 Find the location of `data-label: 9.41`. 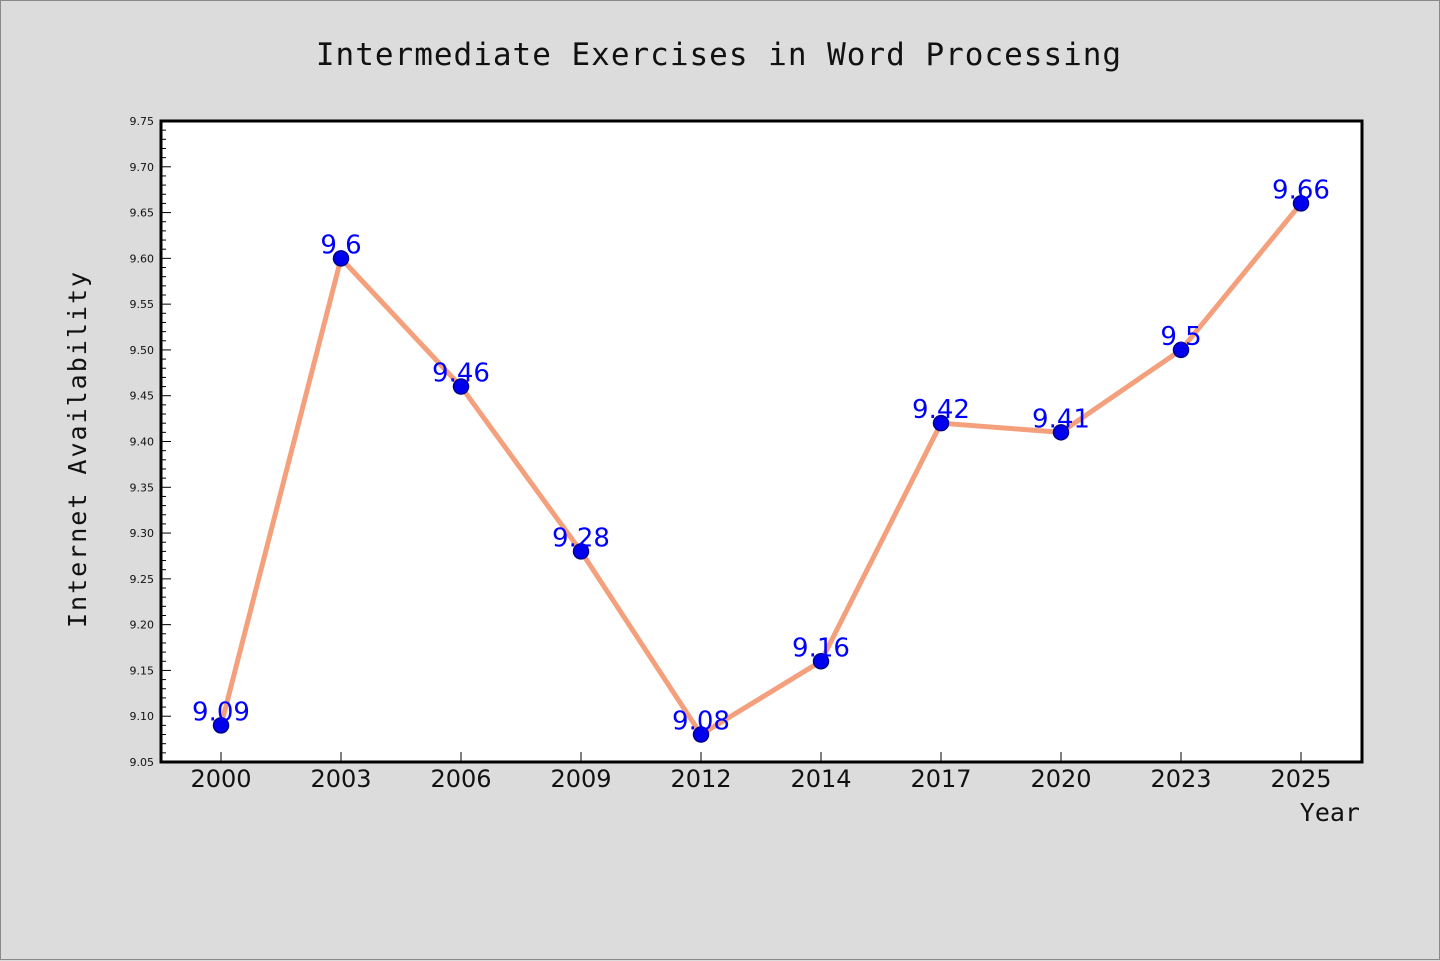

data-label: 9.41 is located at coordinates (1061, 419).